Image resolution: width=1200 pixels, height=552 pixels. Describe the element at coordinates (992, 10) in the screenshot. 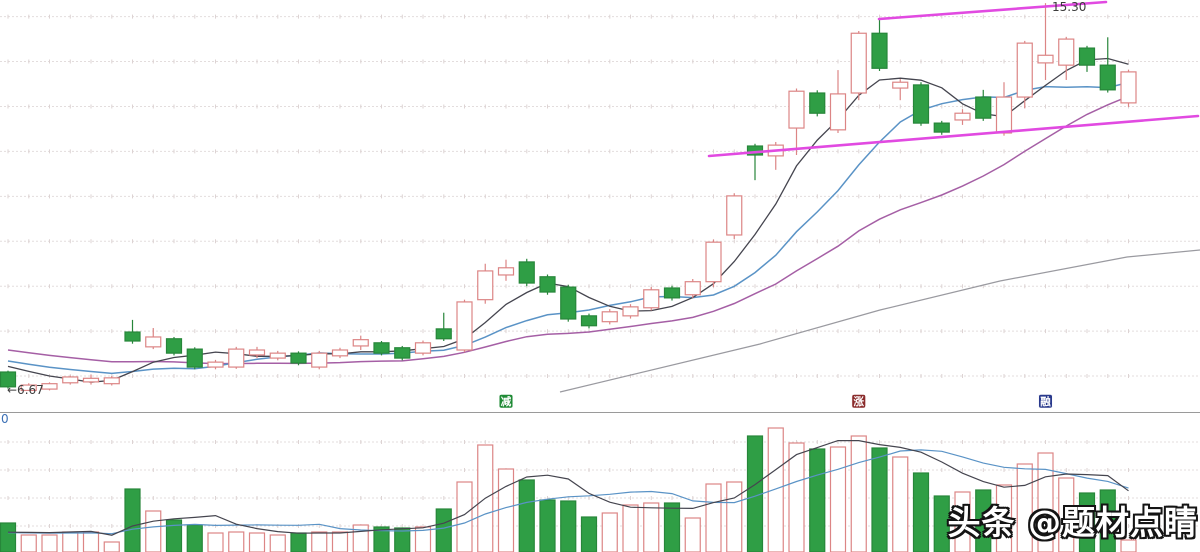

I see `upper-trendline` at that location.